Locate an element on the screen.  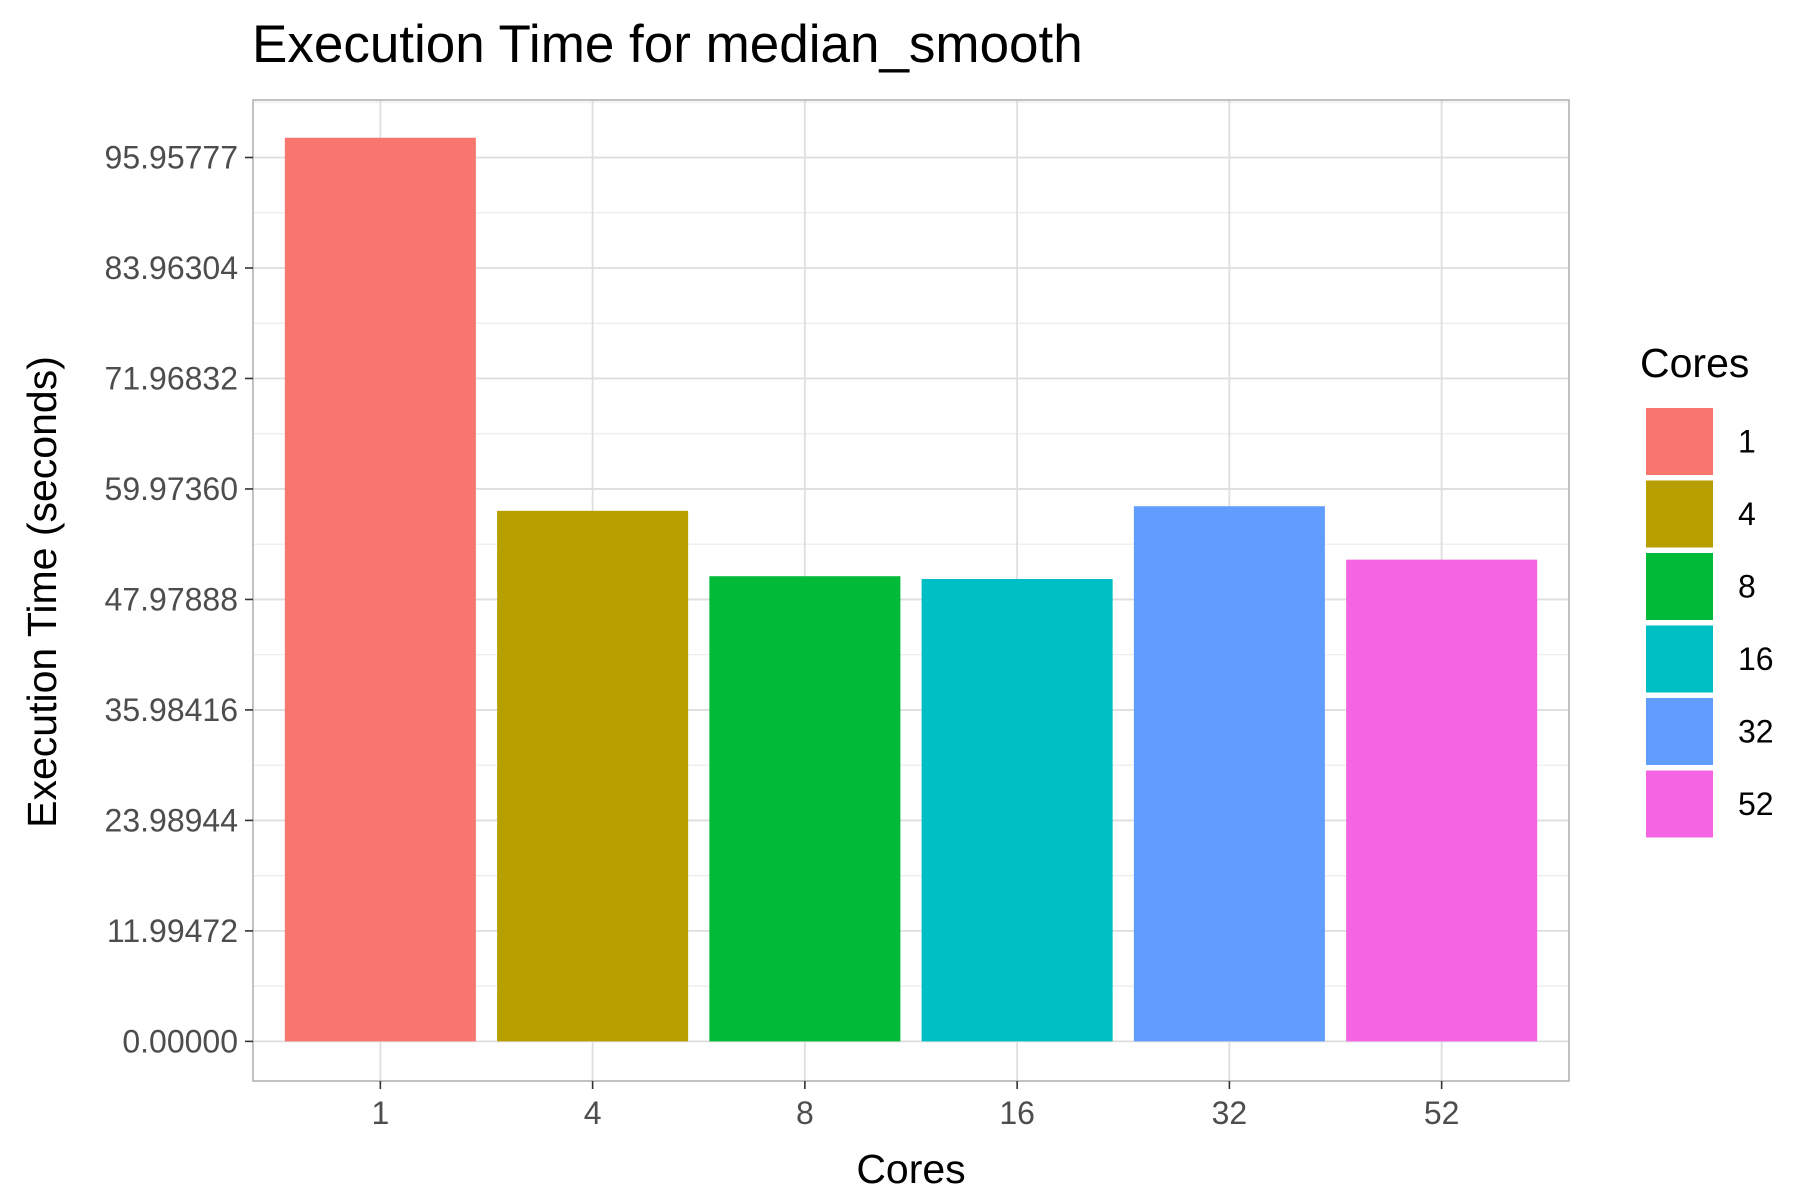
legend-label: 32 is located at coordinates (1756, 732).